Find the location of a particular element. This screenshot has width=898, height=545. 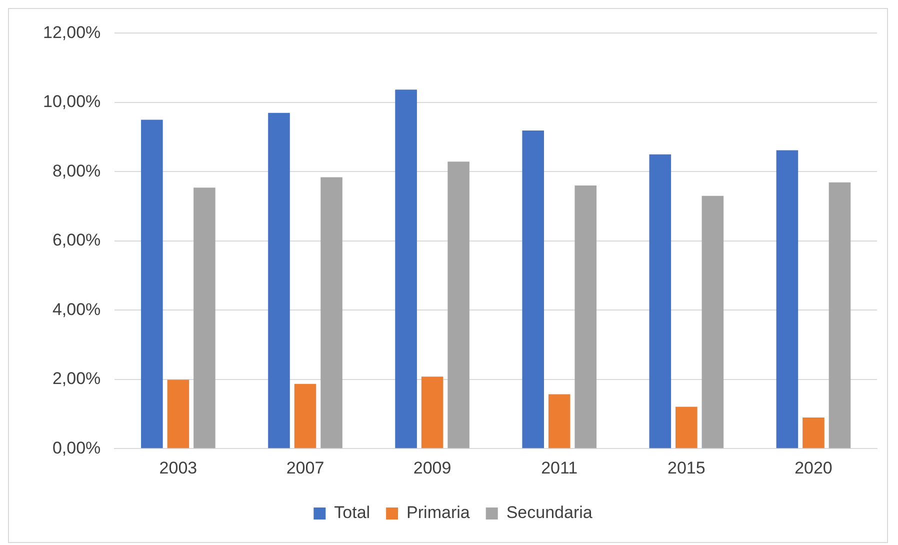

y-tick-label: 6,00% is located at coordinates (76, 240).